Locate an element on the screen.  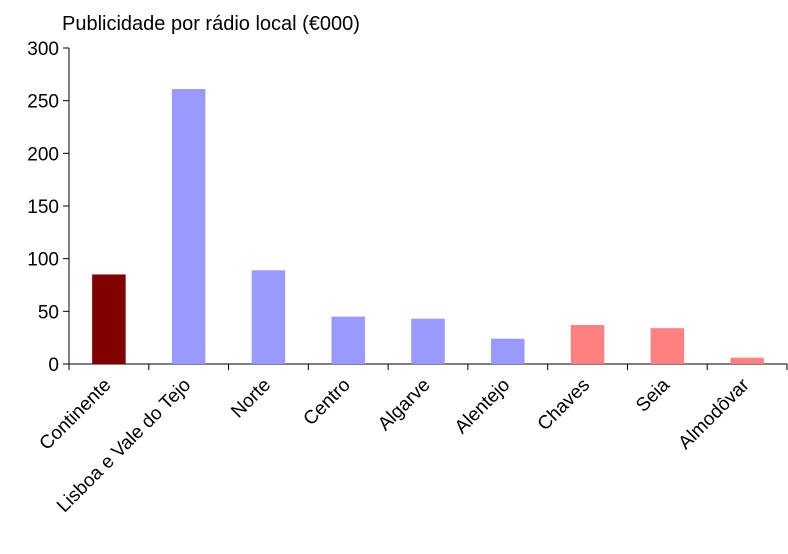
y-tick-label: 150 is located at coordinates (43, 207).